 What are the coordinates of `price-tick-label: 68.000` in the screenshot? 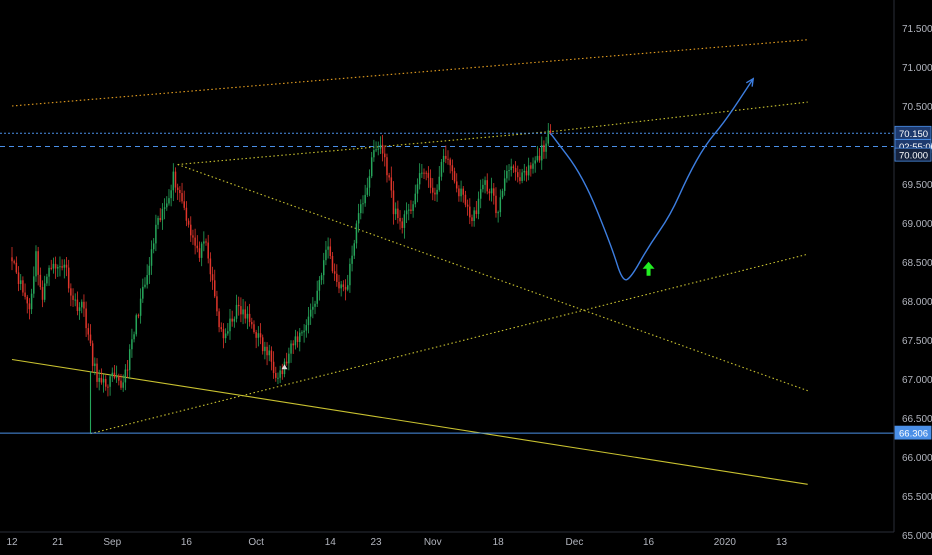 It's located at (917, 302).